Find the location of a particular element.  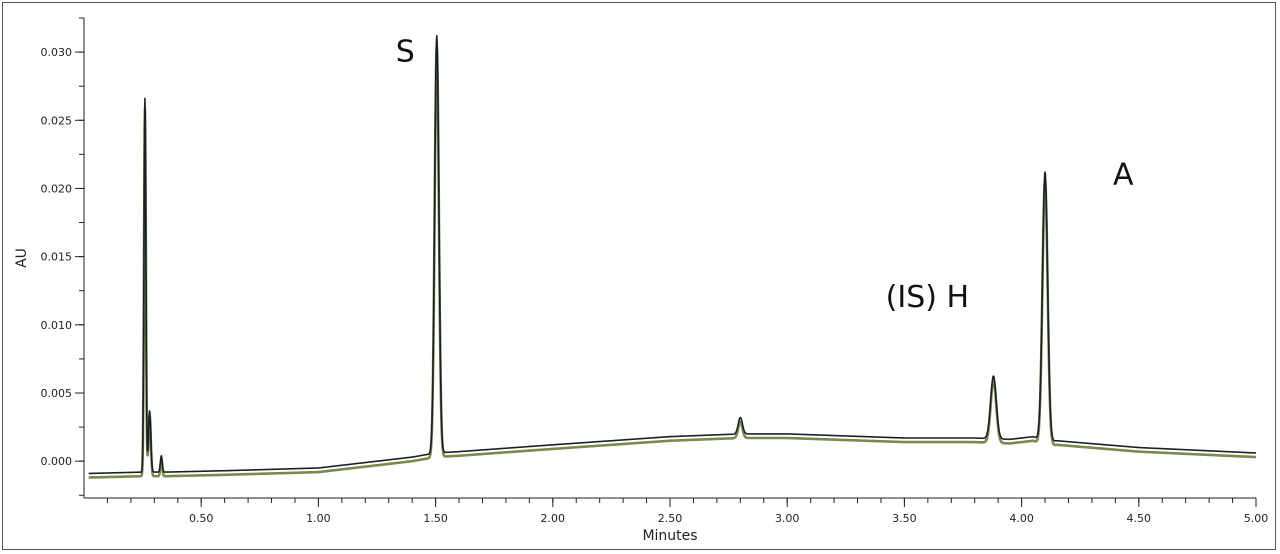

peak-annotation: A is located at coordinates (1123, 174).